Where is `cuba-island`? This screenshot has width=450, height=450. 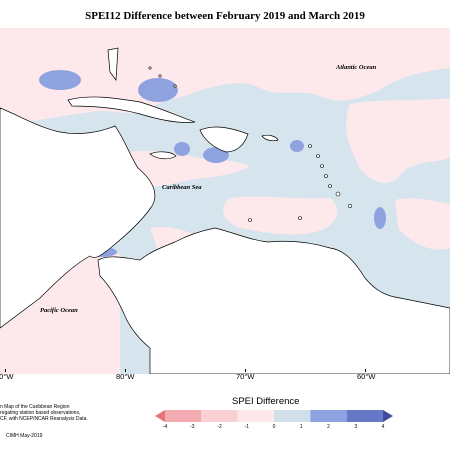
cuba-island is located at coordinates (131, 109).